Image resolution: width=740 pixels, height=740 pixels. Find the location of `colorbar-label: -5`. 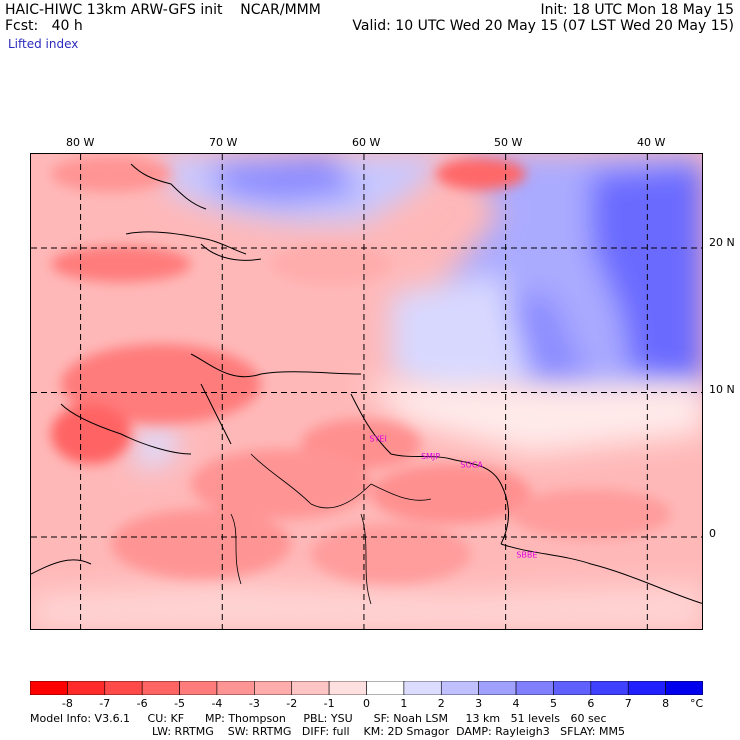

colorbar-label: -5 is located at coordinates (180, 703).